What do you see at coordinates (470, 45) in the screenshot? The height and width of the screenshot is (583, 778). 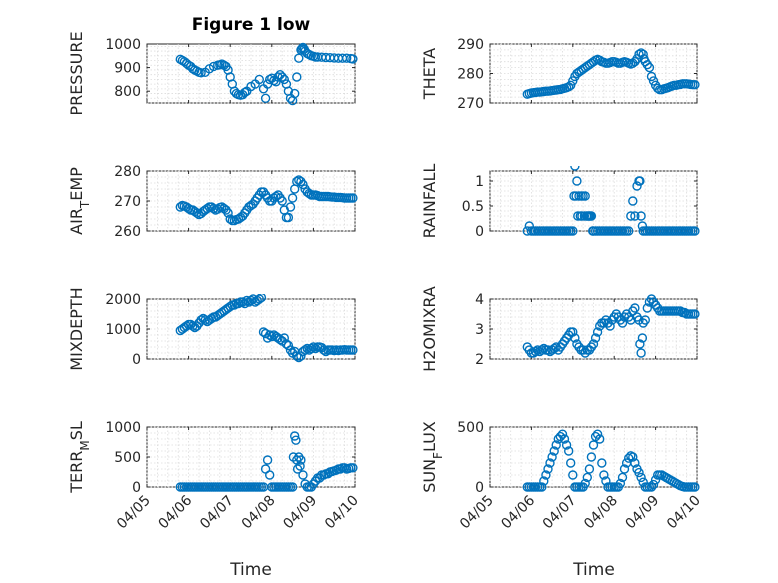 I see `y-tick-label: 290` at bounding box center [470, 45].